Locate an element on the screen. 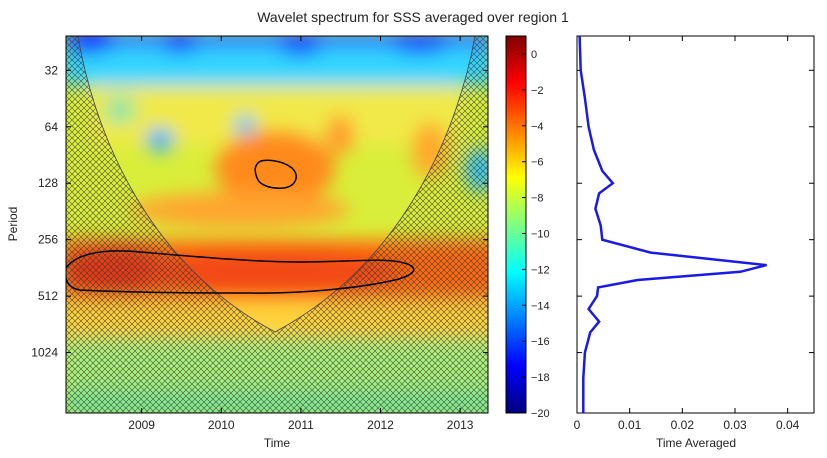 This screenshot has width=827, height=458. colorbar-tick-label: −10 is located at coordinates (540, 234).